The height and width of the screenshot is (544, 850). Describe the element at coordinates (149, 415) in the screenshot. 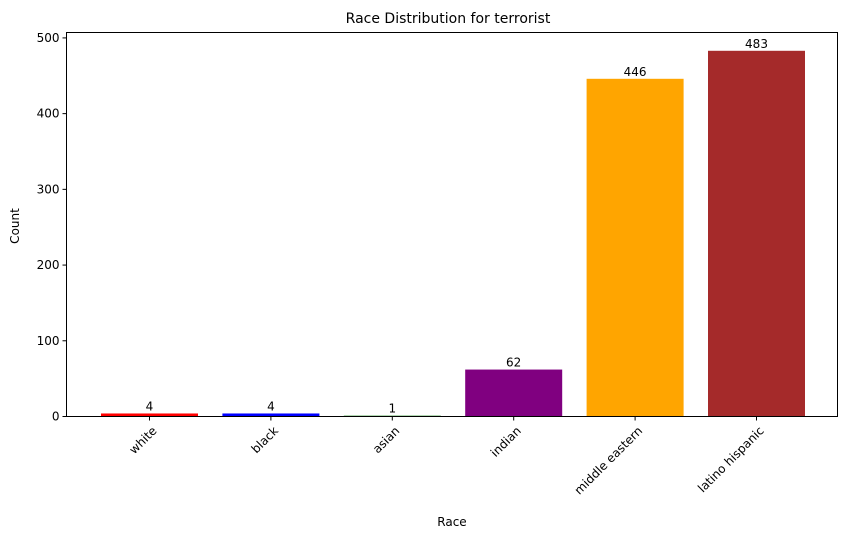

I see `bar-white` at that location.